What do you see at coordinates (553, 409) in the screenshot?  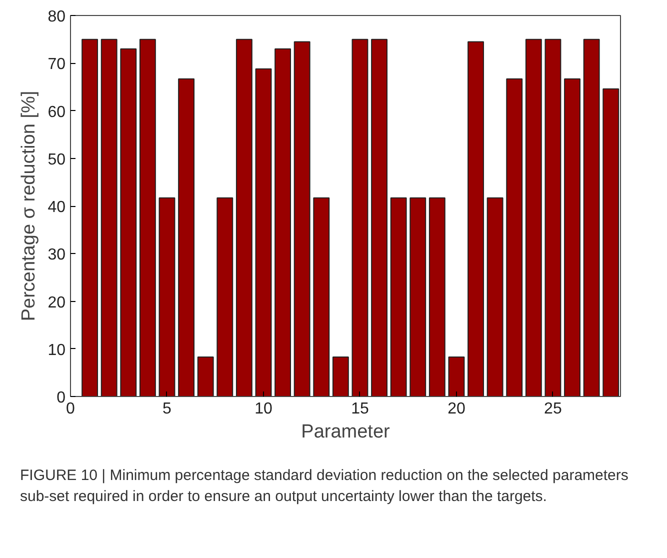 I see `x-tick-label: 25` at bounding box center [553, 409].